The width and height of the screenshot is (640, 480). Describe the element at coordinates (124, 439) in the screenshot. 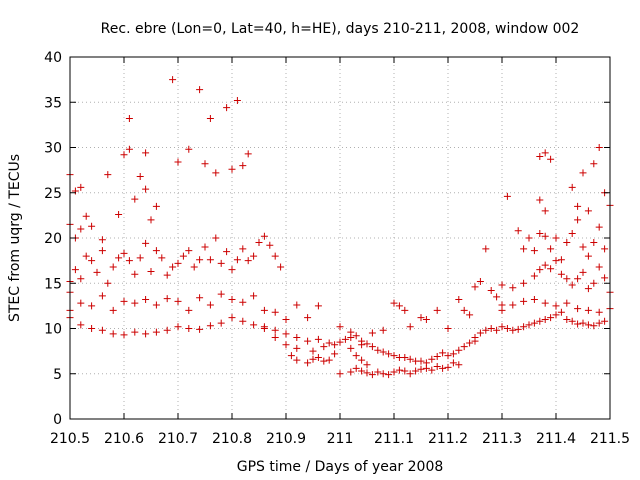

I see `x-tick-label: 210.6` at that location.